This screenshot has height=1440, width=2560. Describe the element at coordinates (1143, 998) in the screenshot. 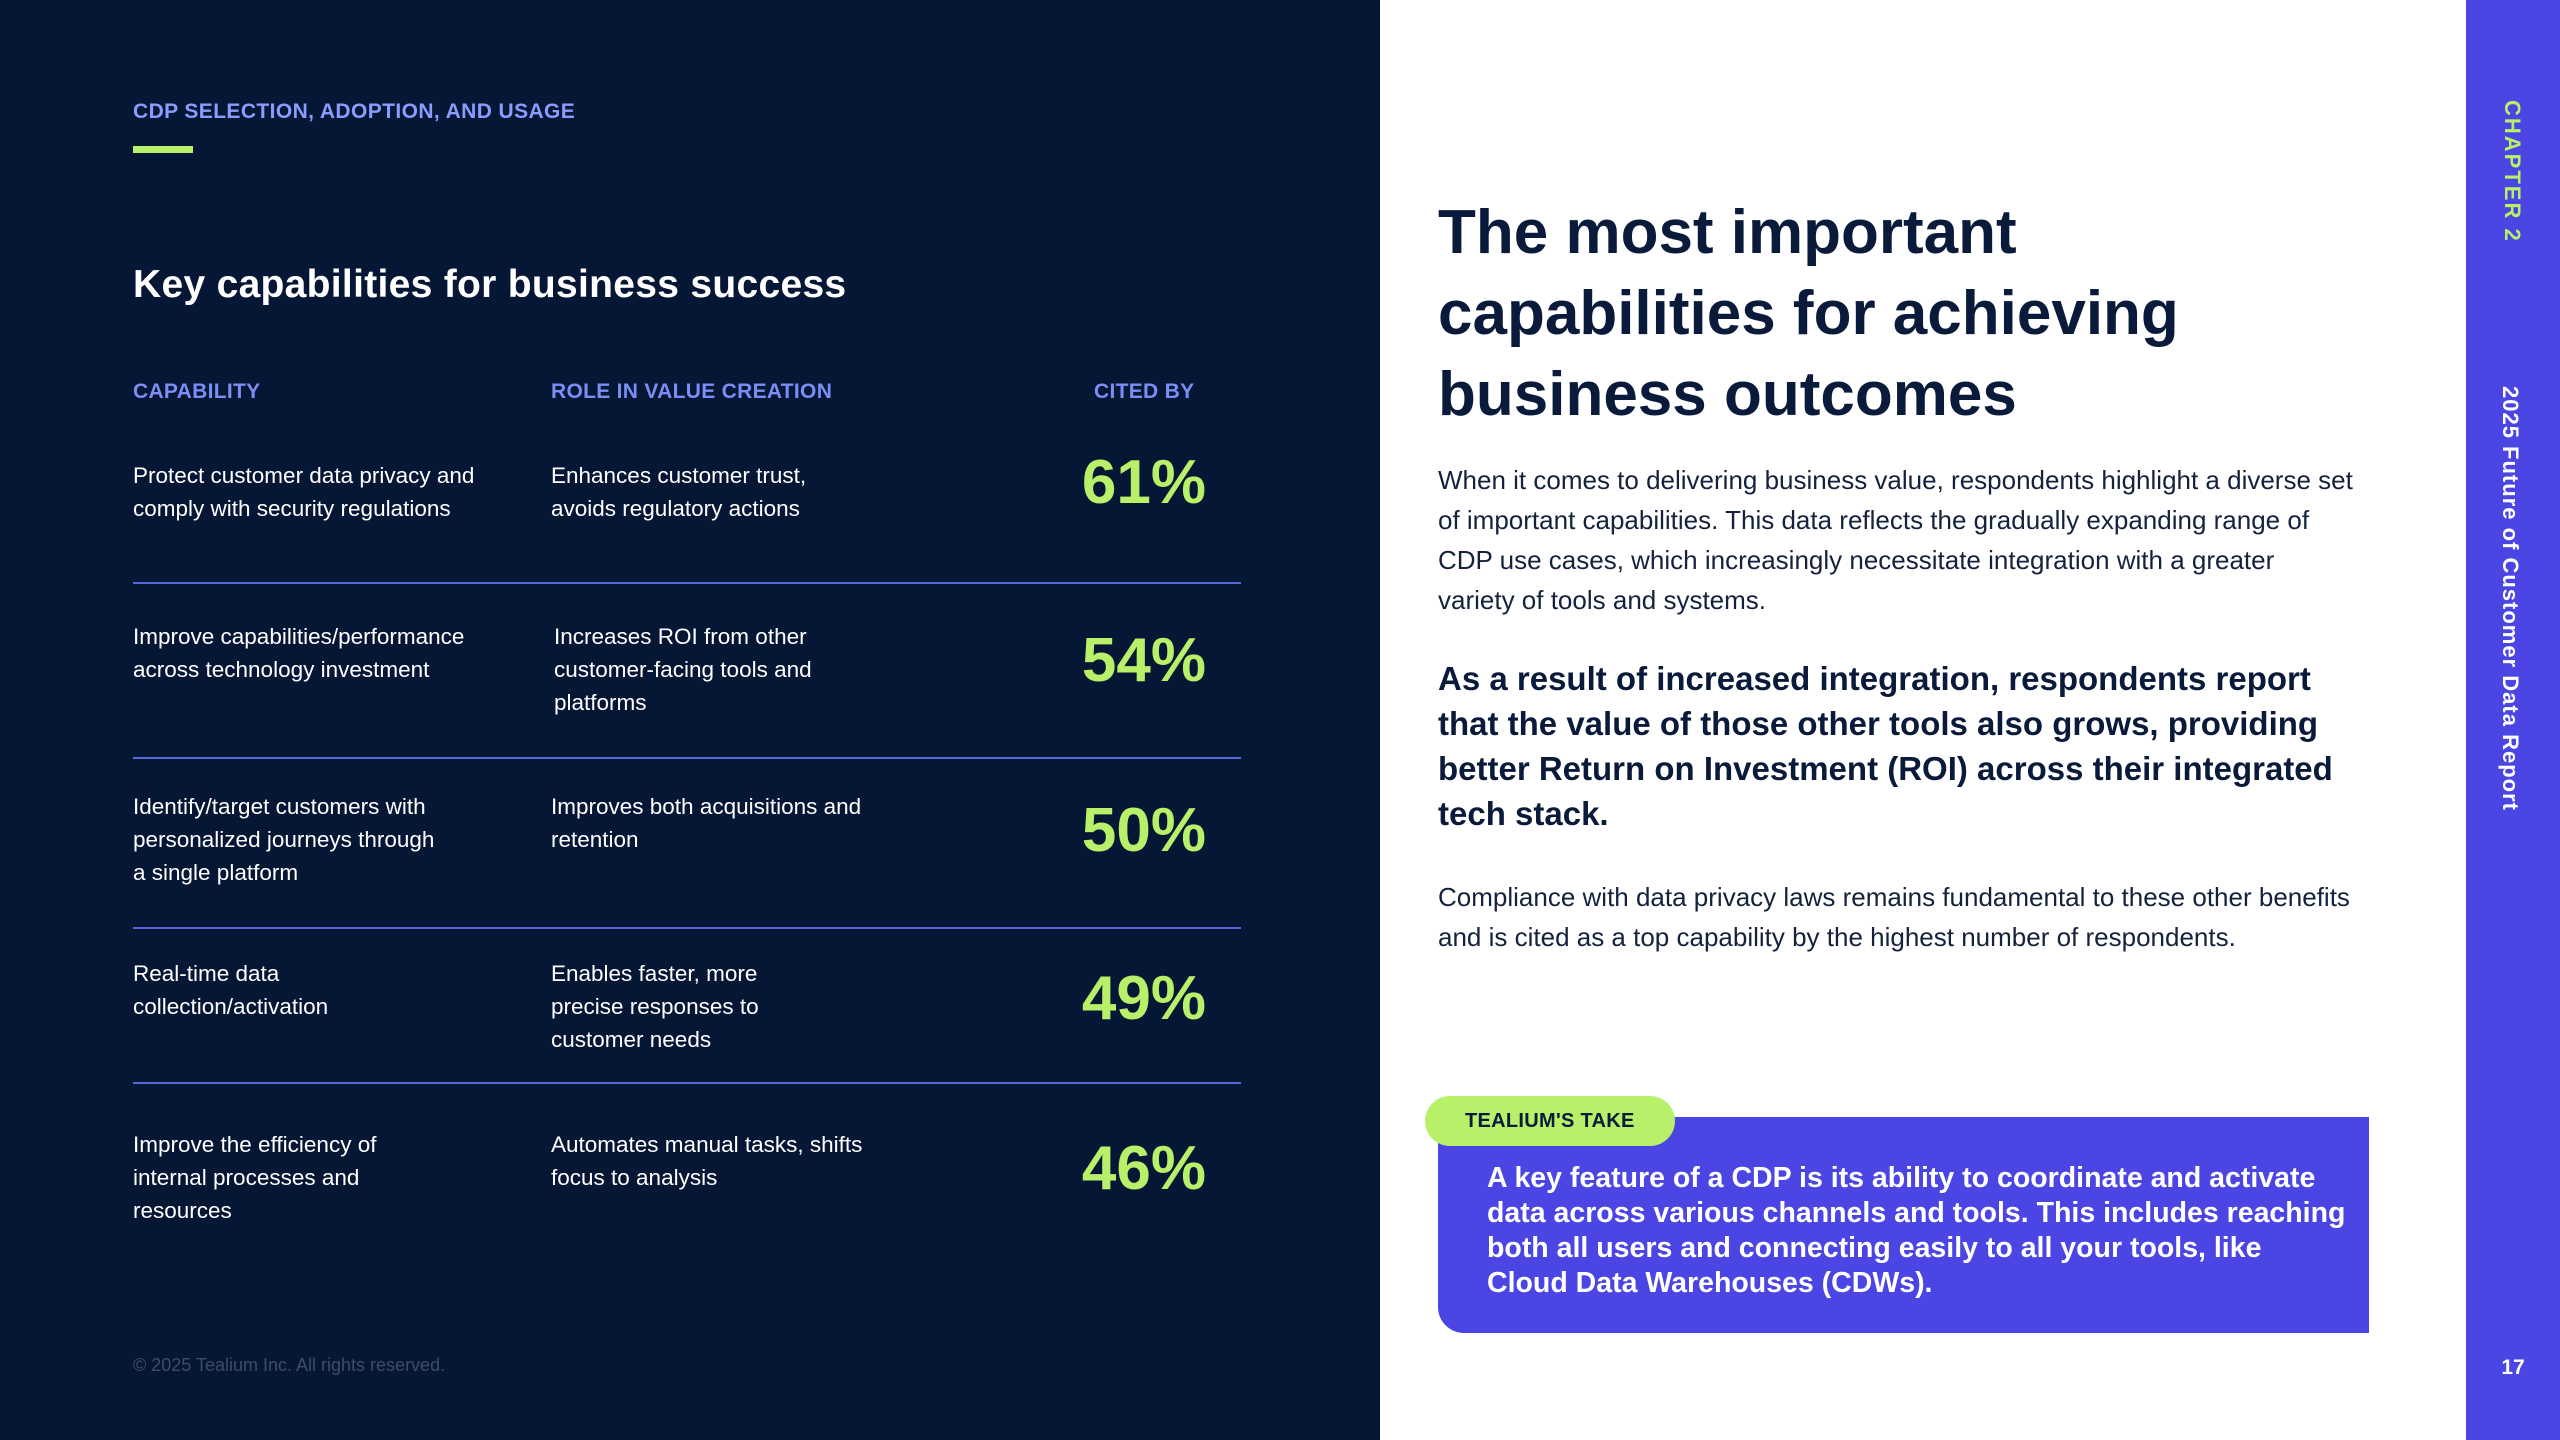

I see `table-row-cited-by: 49%` at that location.